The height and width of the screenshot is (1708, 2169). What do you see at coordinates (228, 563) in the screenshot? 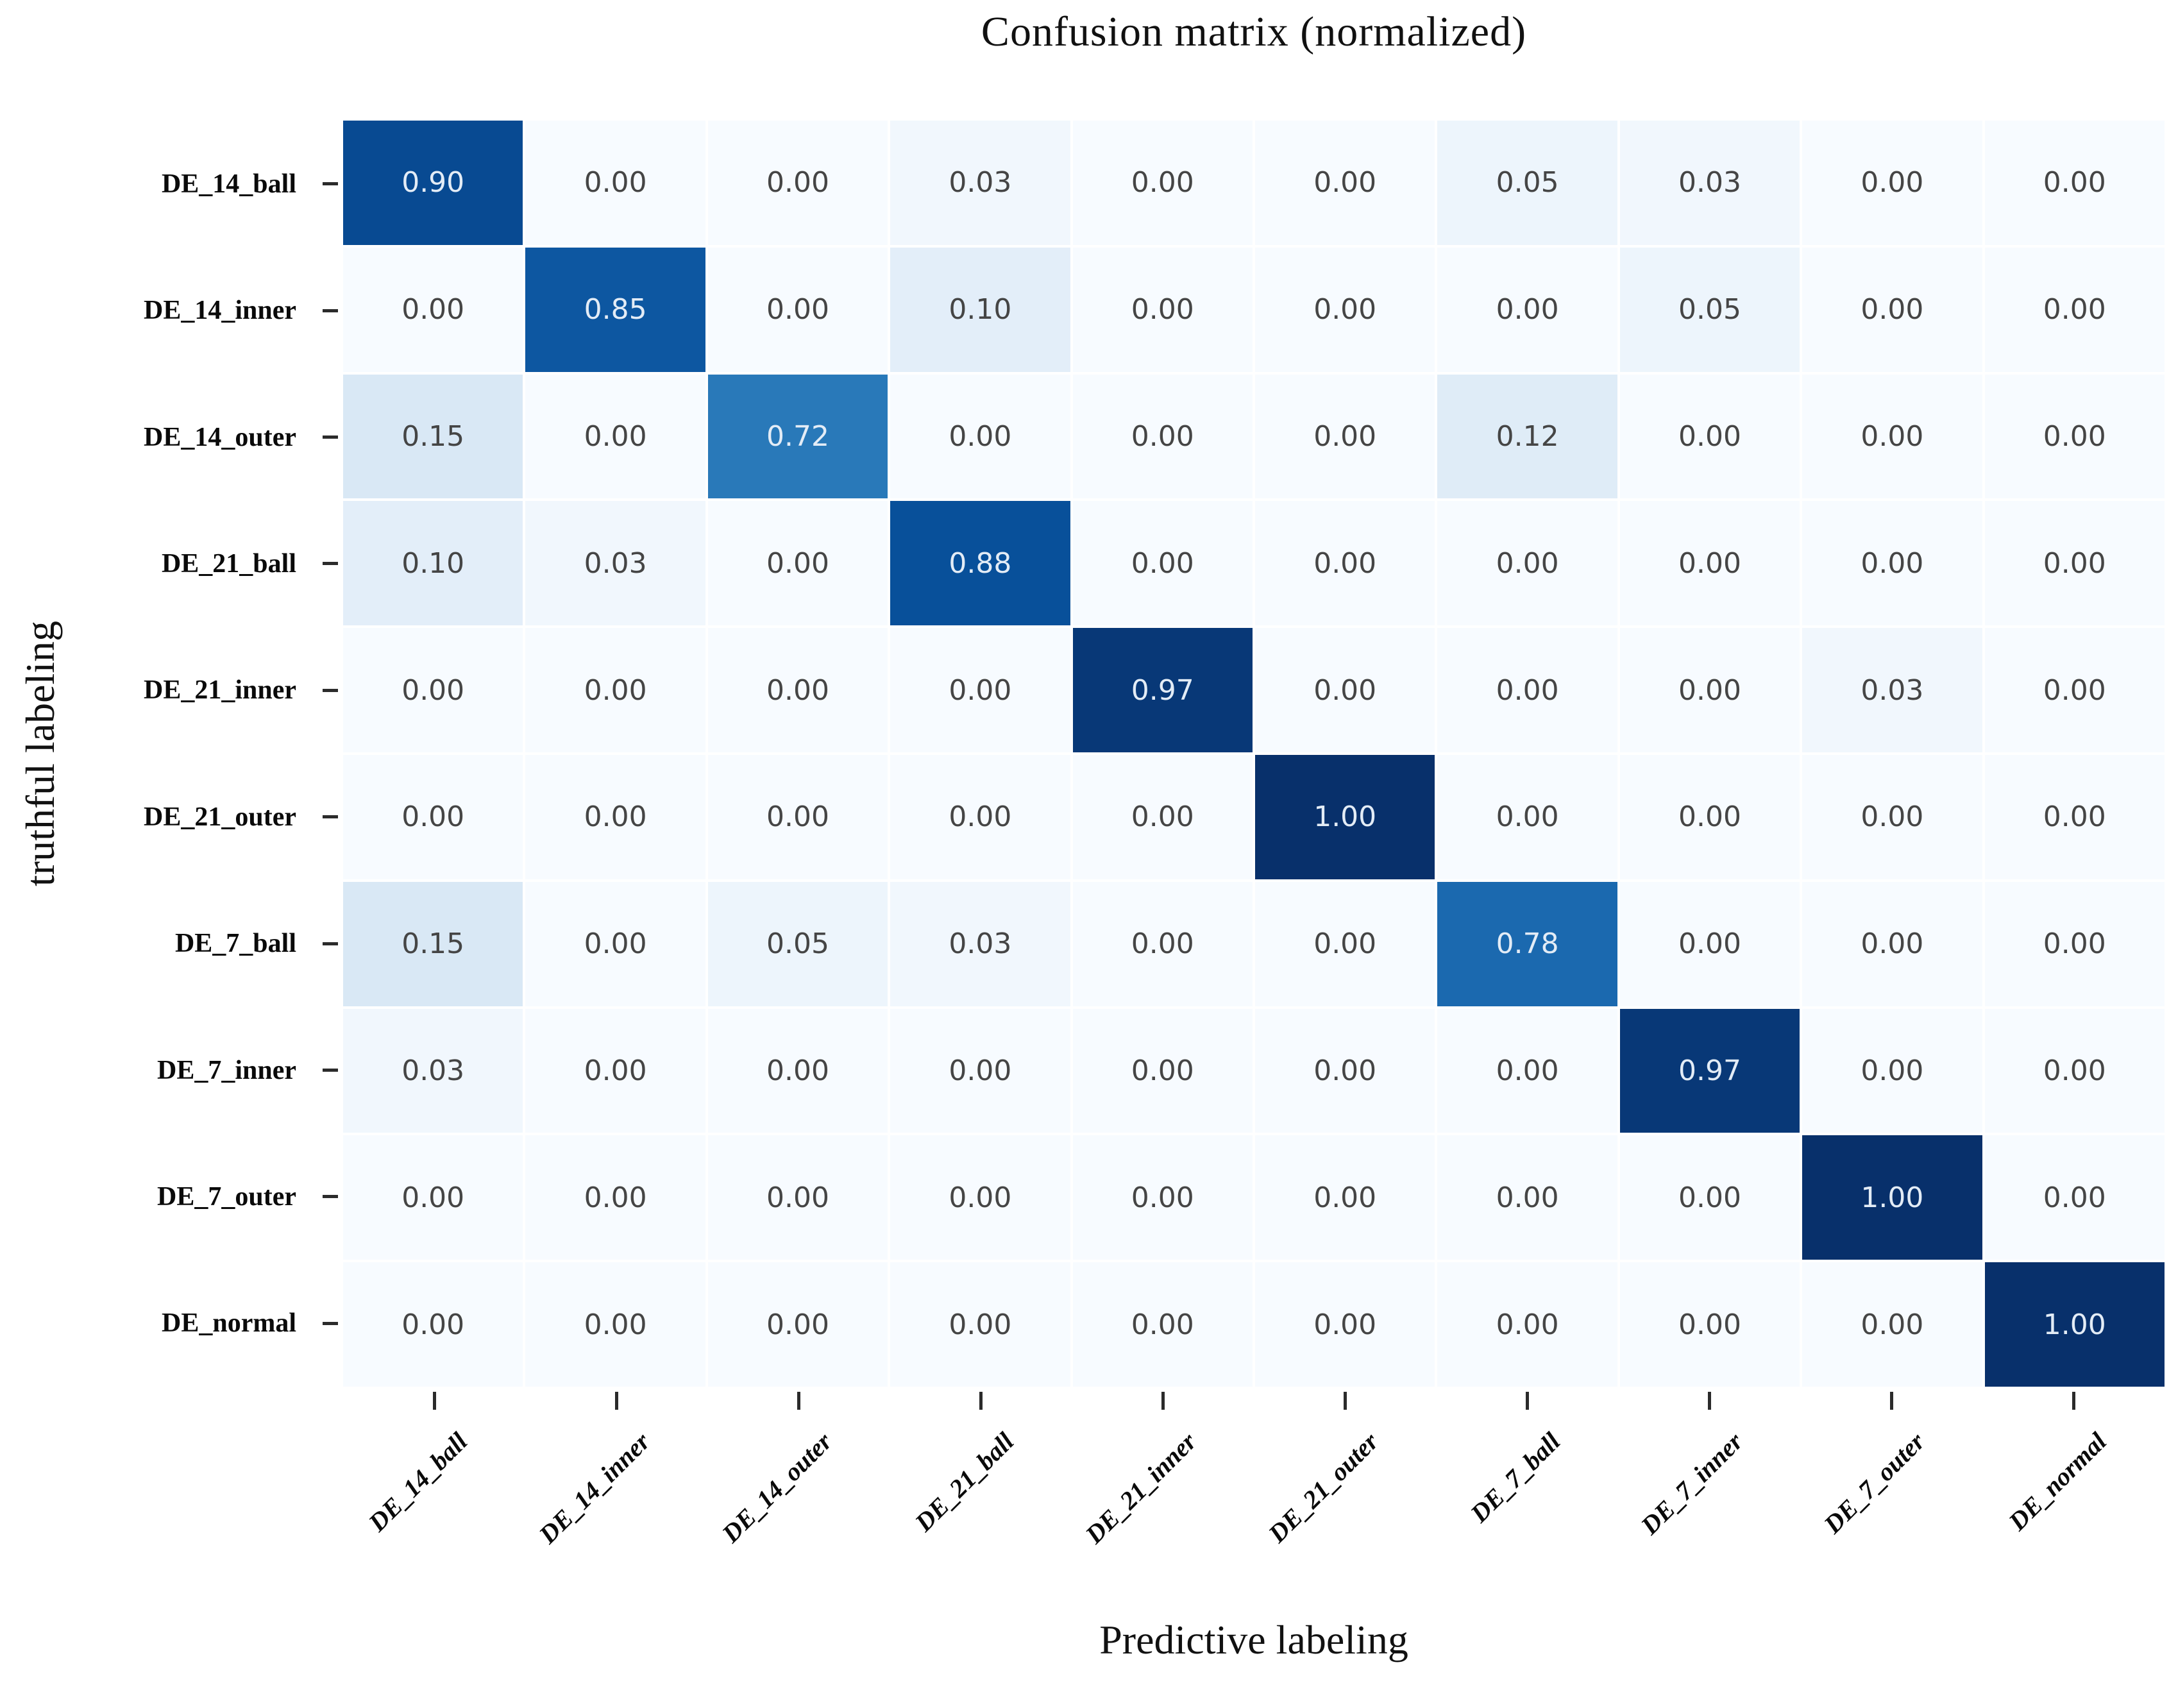
I see `y-tick-label: DE_21_ball` at bounding box center [228, 563].